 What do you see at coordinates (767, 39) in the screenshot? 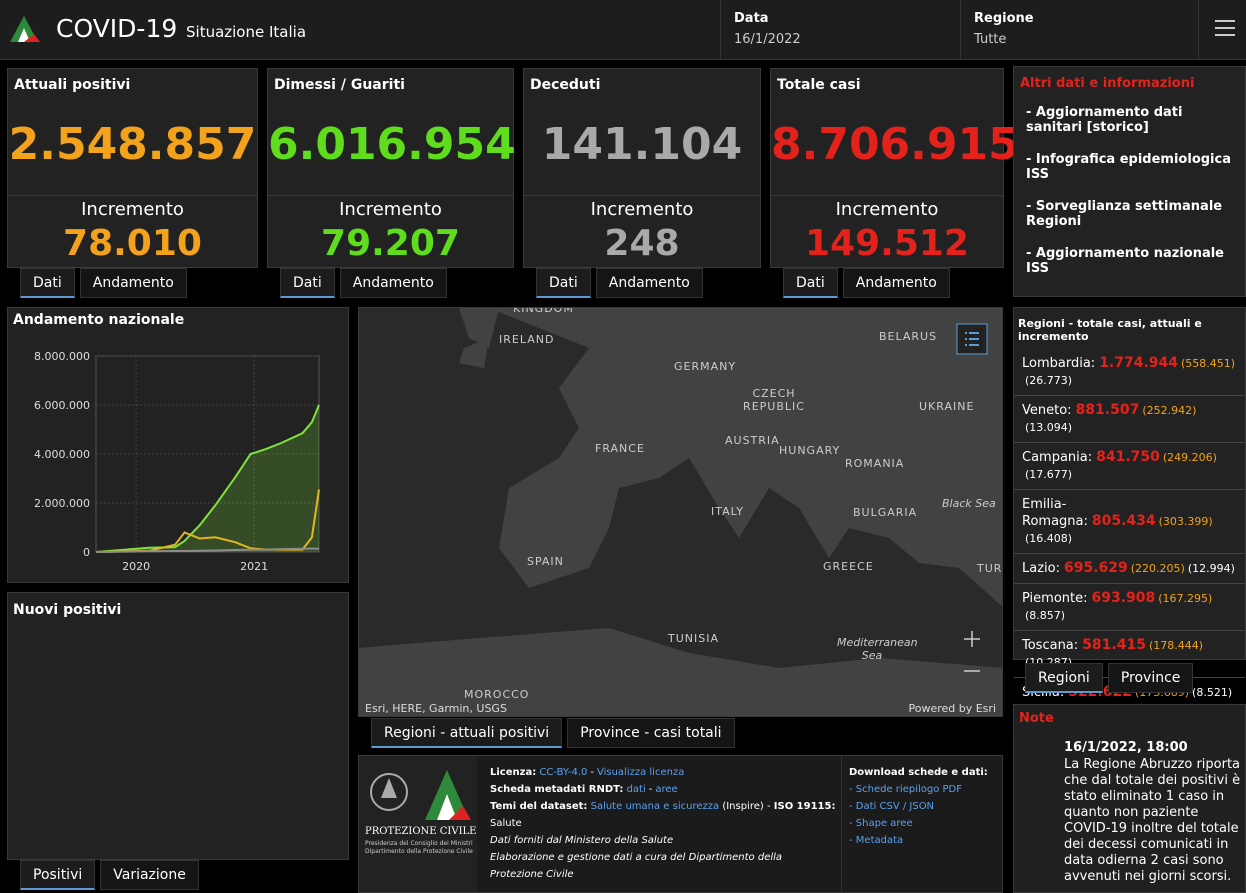
I see `date-value: 16/1/2022` at bounding box center [767, 39].